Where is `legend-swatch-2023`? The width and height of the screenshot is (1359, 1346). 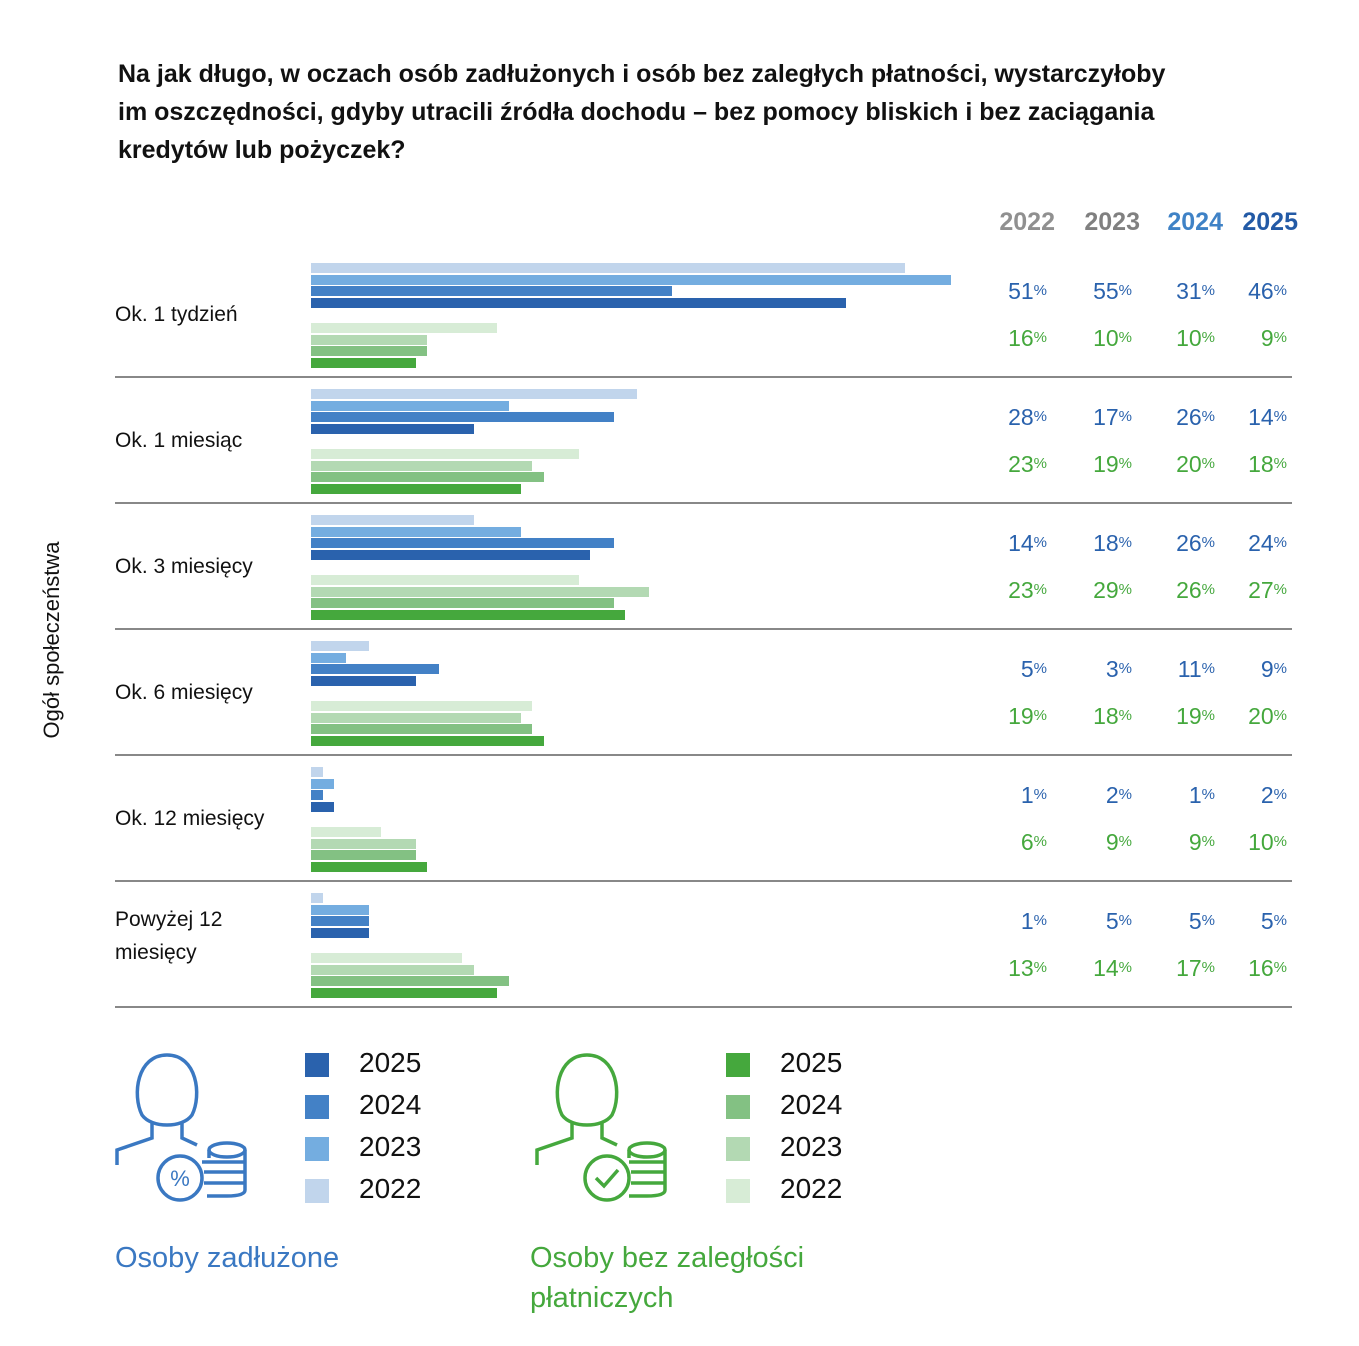 legend-swatch-2023 is located at coordinates (317, 1149).